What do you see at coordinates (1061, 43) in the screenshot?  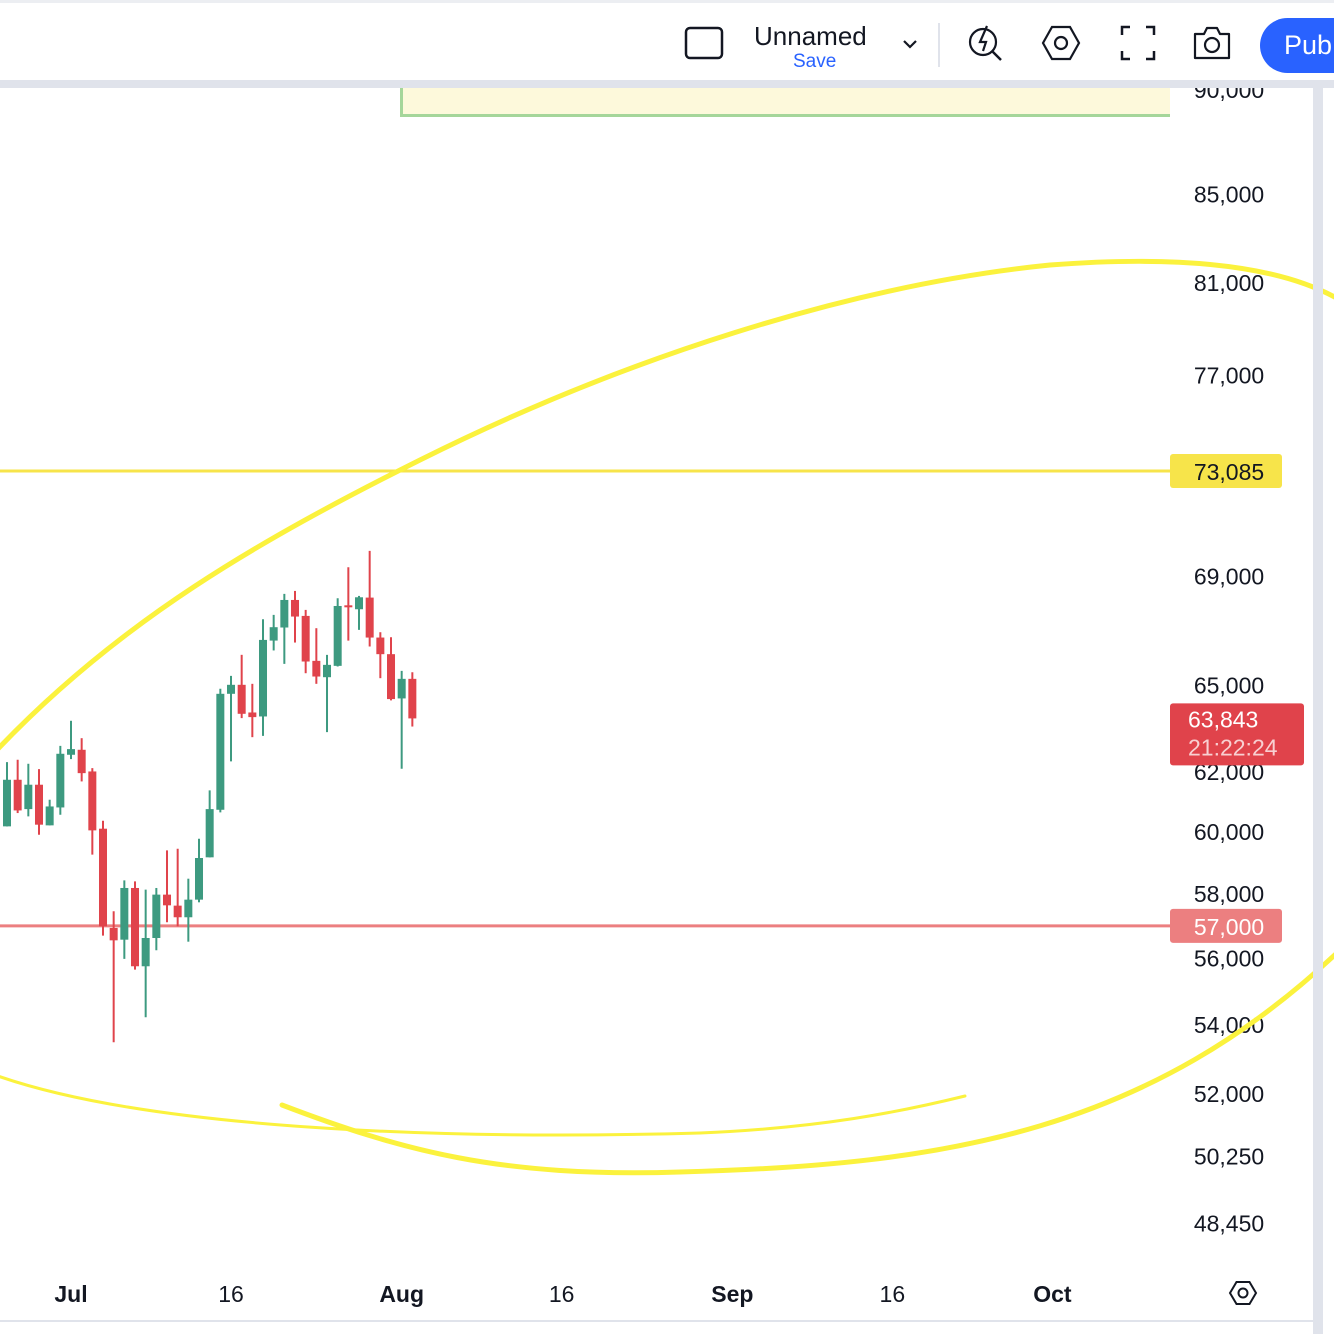 I see `settings-hex-icon` at bounding box center [1061, 43].